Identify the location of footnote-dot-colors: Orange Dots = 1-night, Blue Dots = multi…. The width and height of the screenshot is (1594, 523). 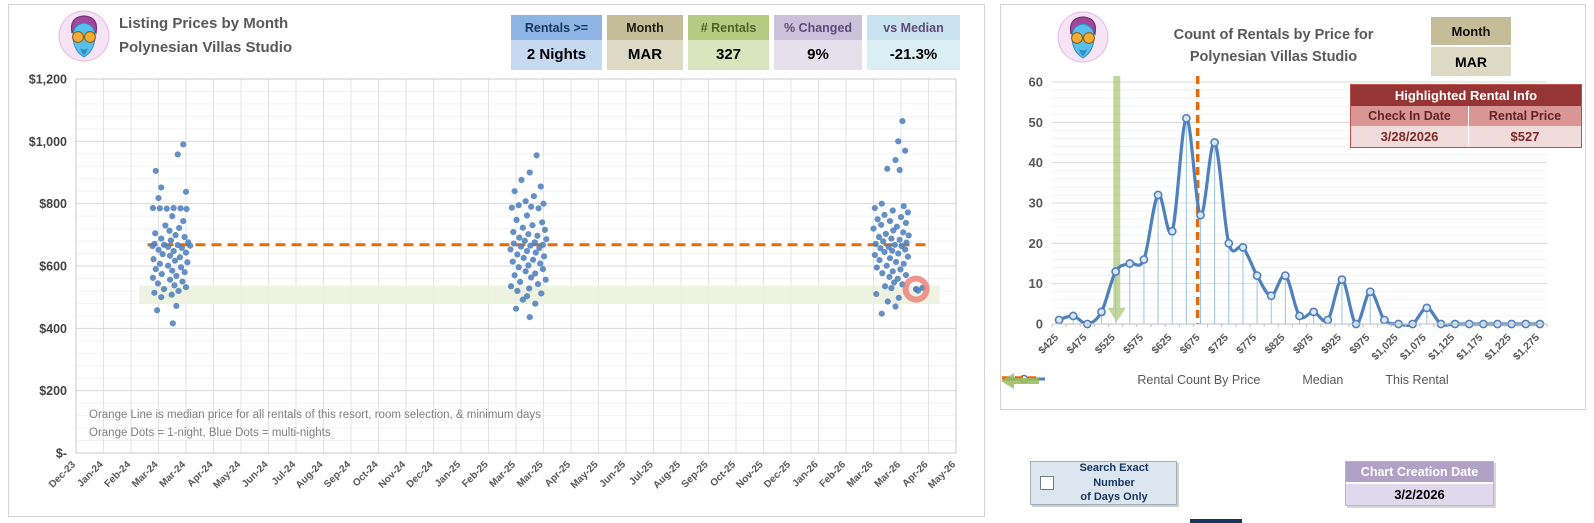
(210, 433).